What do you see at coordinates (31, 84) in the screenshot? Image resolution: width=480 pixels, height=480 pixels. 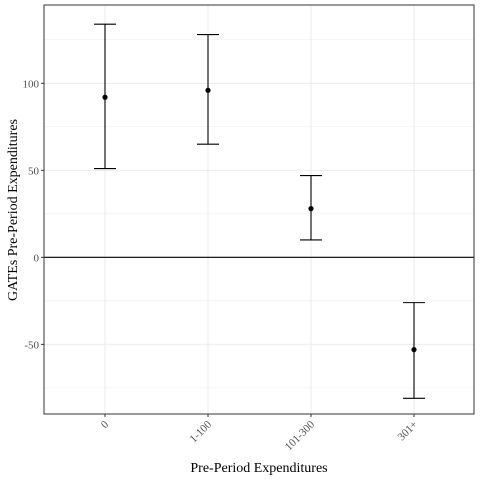 I see `y-tick-label: 100` at bounding box center [31, 84].